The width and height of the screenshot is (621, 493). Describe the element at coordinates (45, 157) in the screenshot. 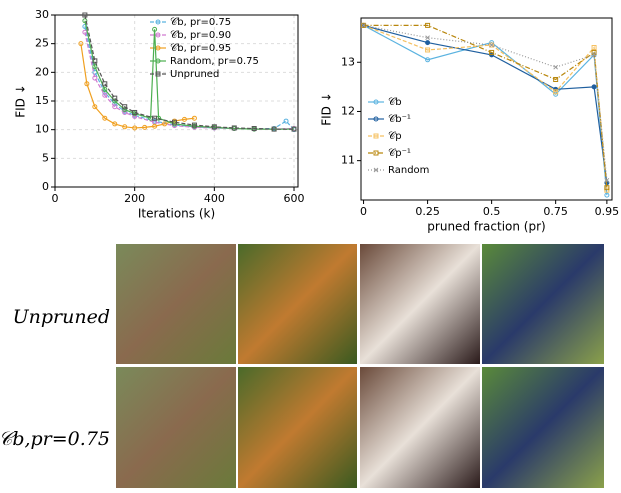

I see `y-tick-label: 5` at that location.